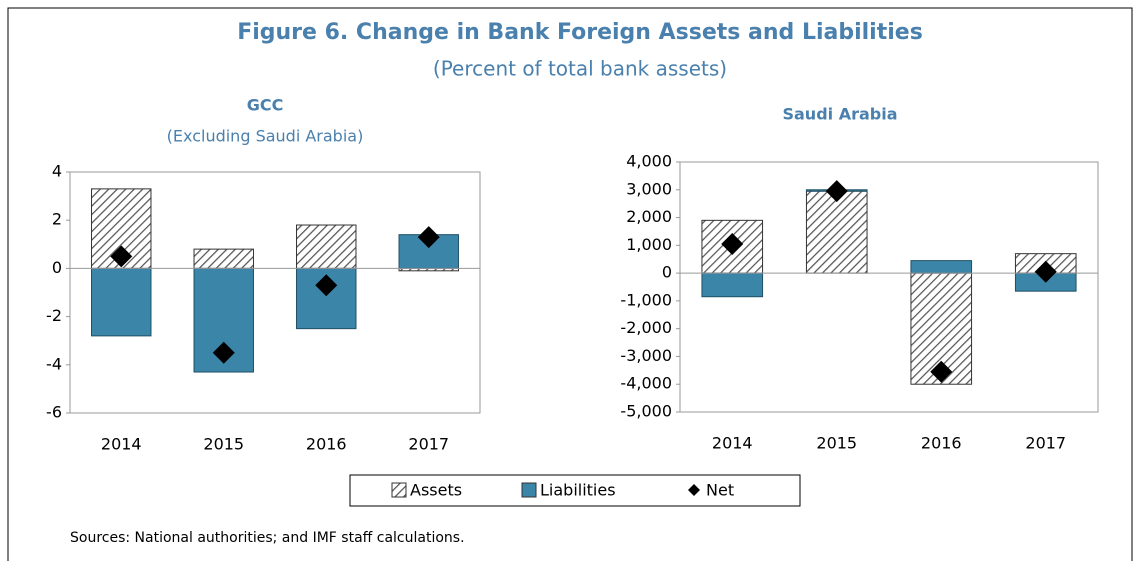 This screenshot has height=561, width=1141. I want to click on chart-title: Saudi Arabia, so click(839, 114).